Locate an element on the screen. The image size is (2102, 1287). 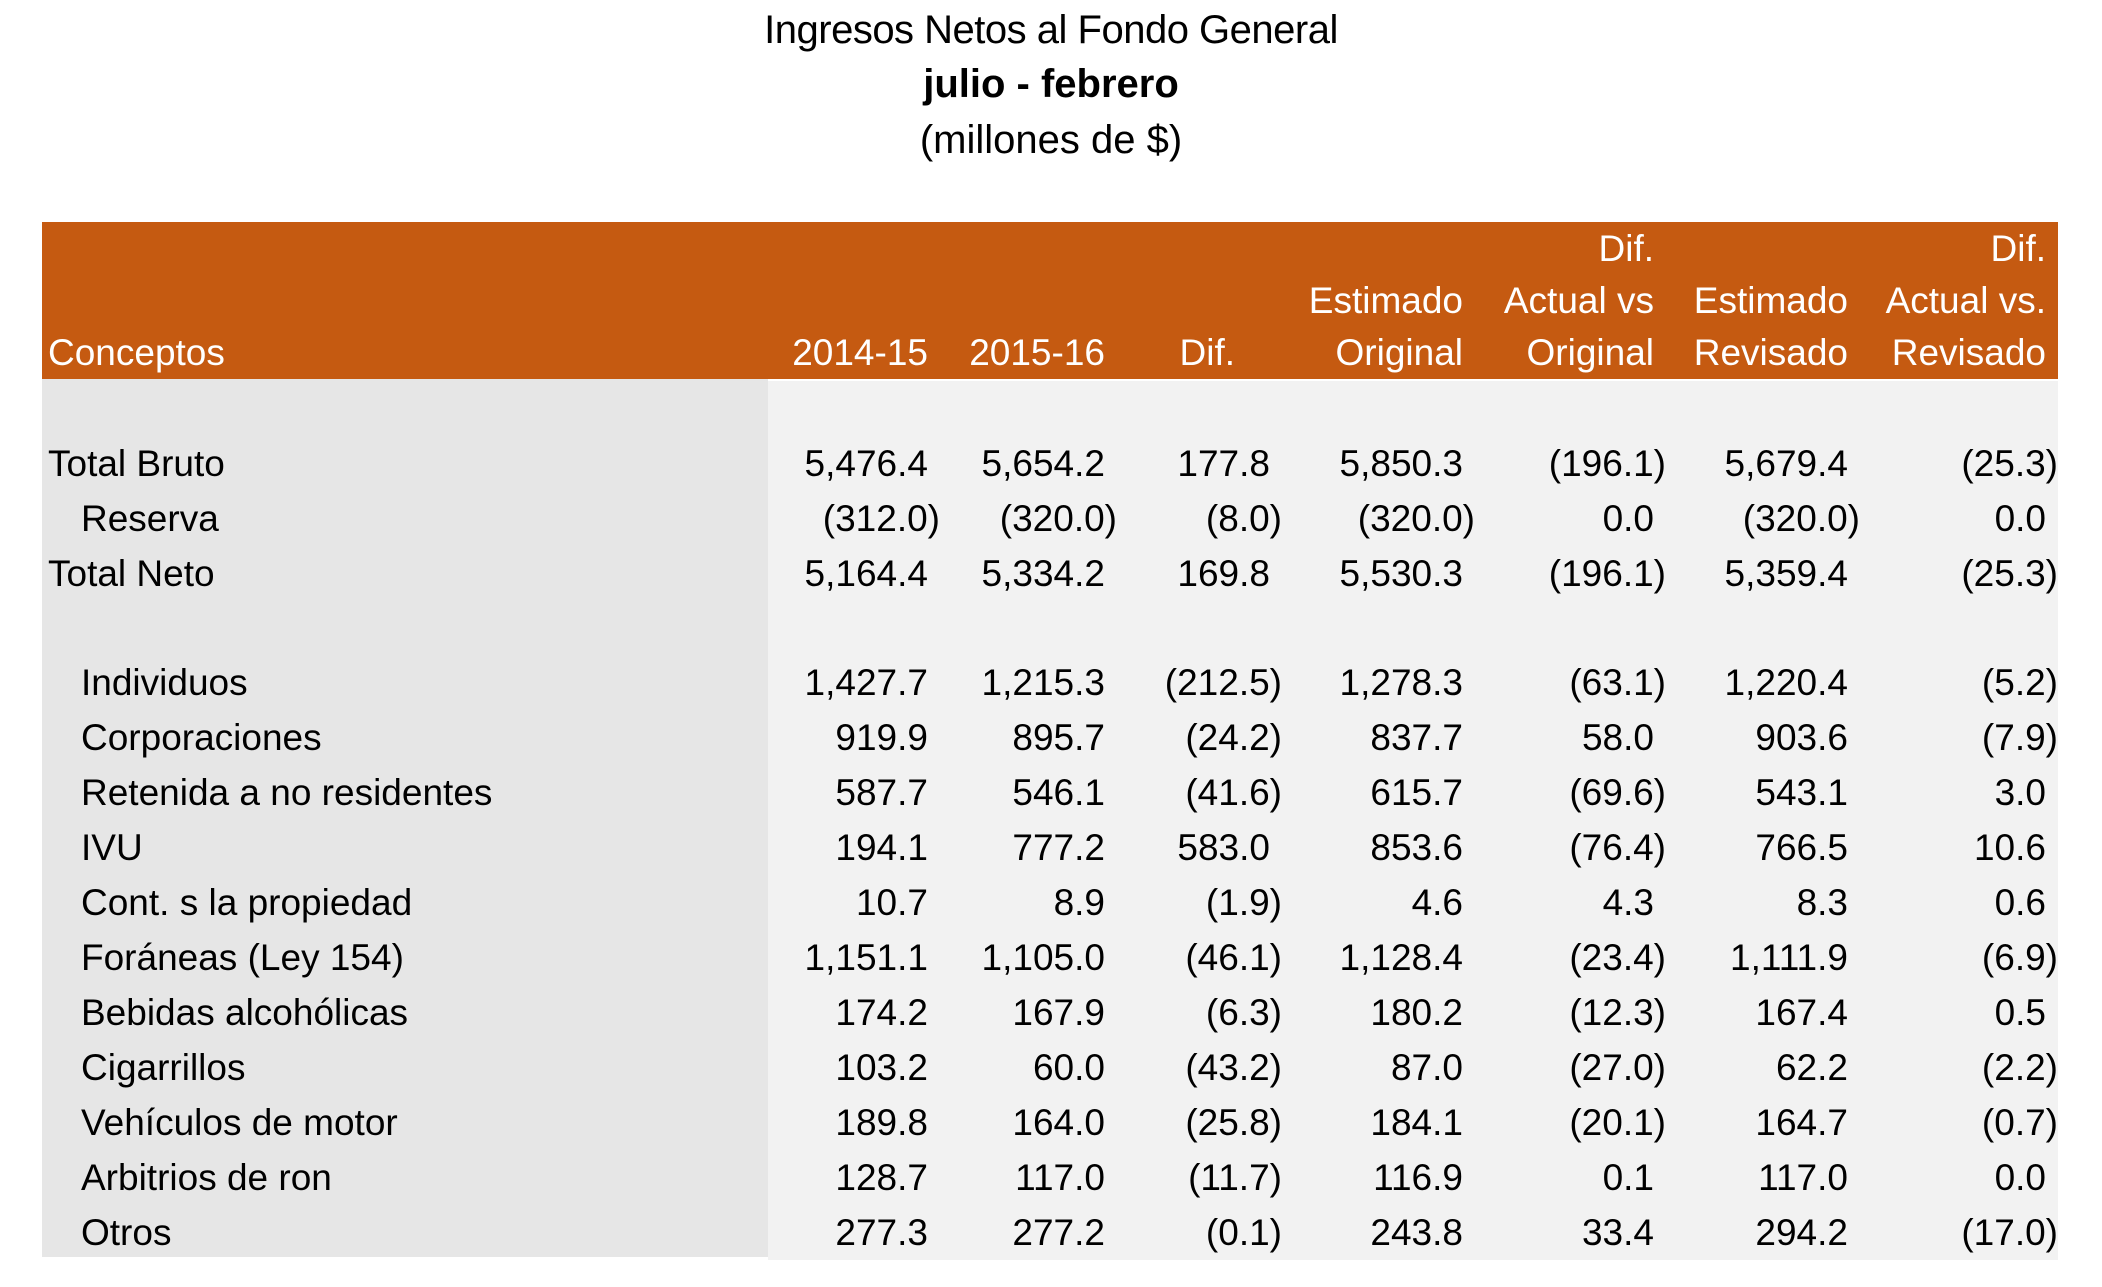
column-header-line: Estimado is located at coordinates (1385, 300).